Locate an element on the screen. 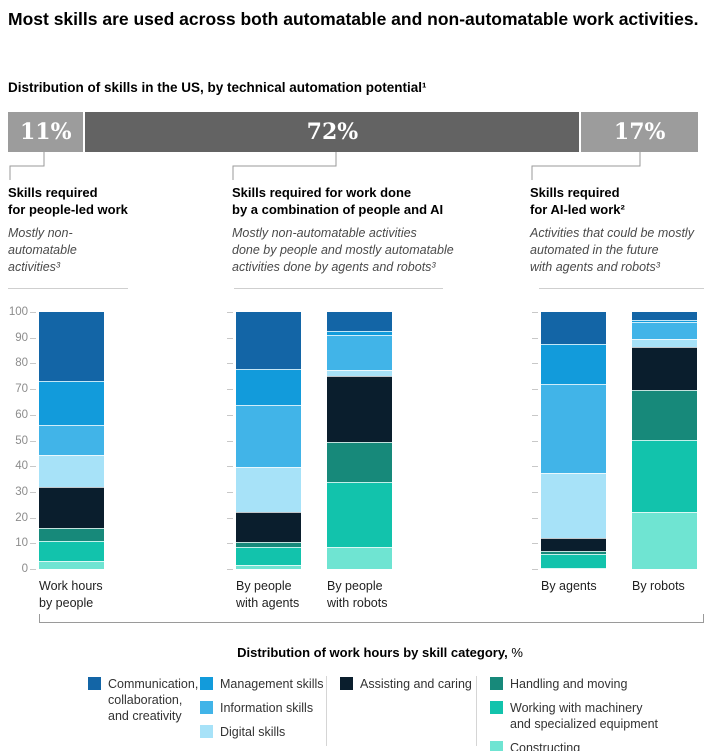 The width and height of the screenshot is (706, 751). legend-label: Constructing is located at coordinates (545, 746).